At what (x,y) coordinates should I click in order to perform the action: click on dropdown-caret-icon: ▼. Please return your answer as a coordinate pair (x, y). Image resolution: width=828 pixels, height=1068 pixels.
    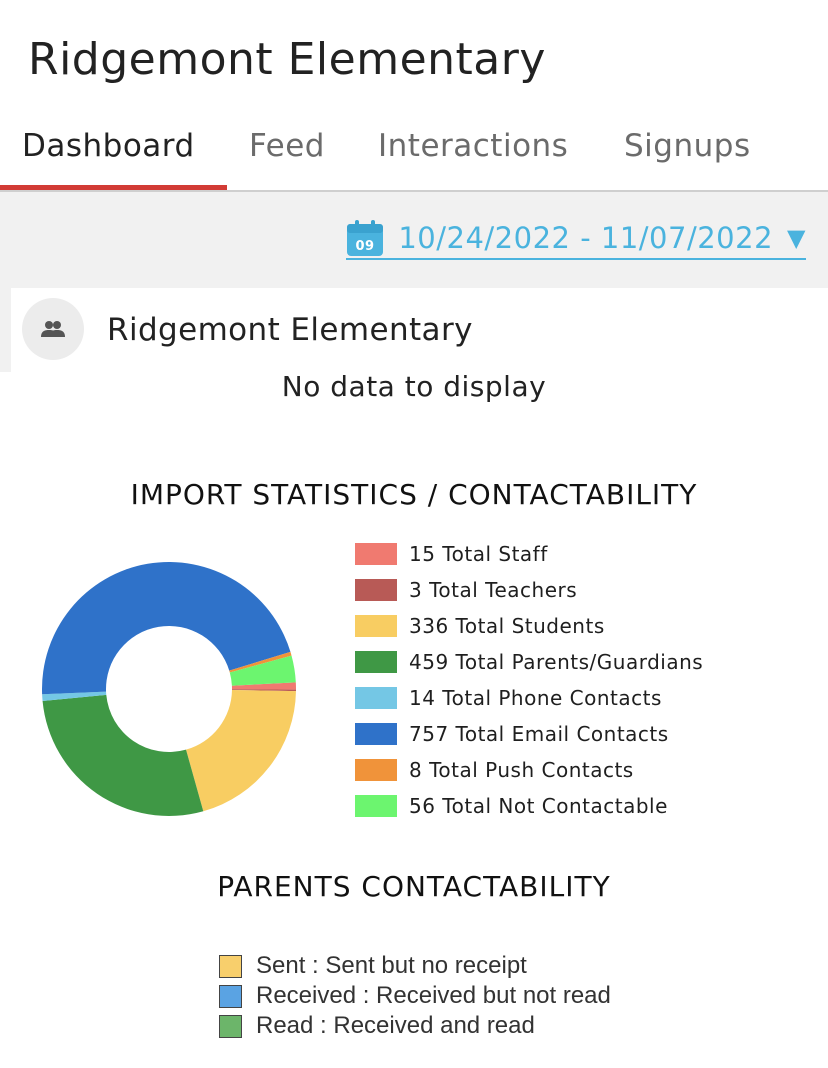
    Looking at the image, I should click on (796, 238).